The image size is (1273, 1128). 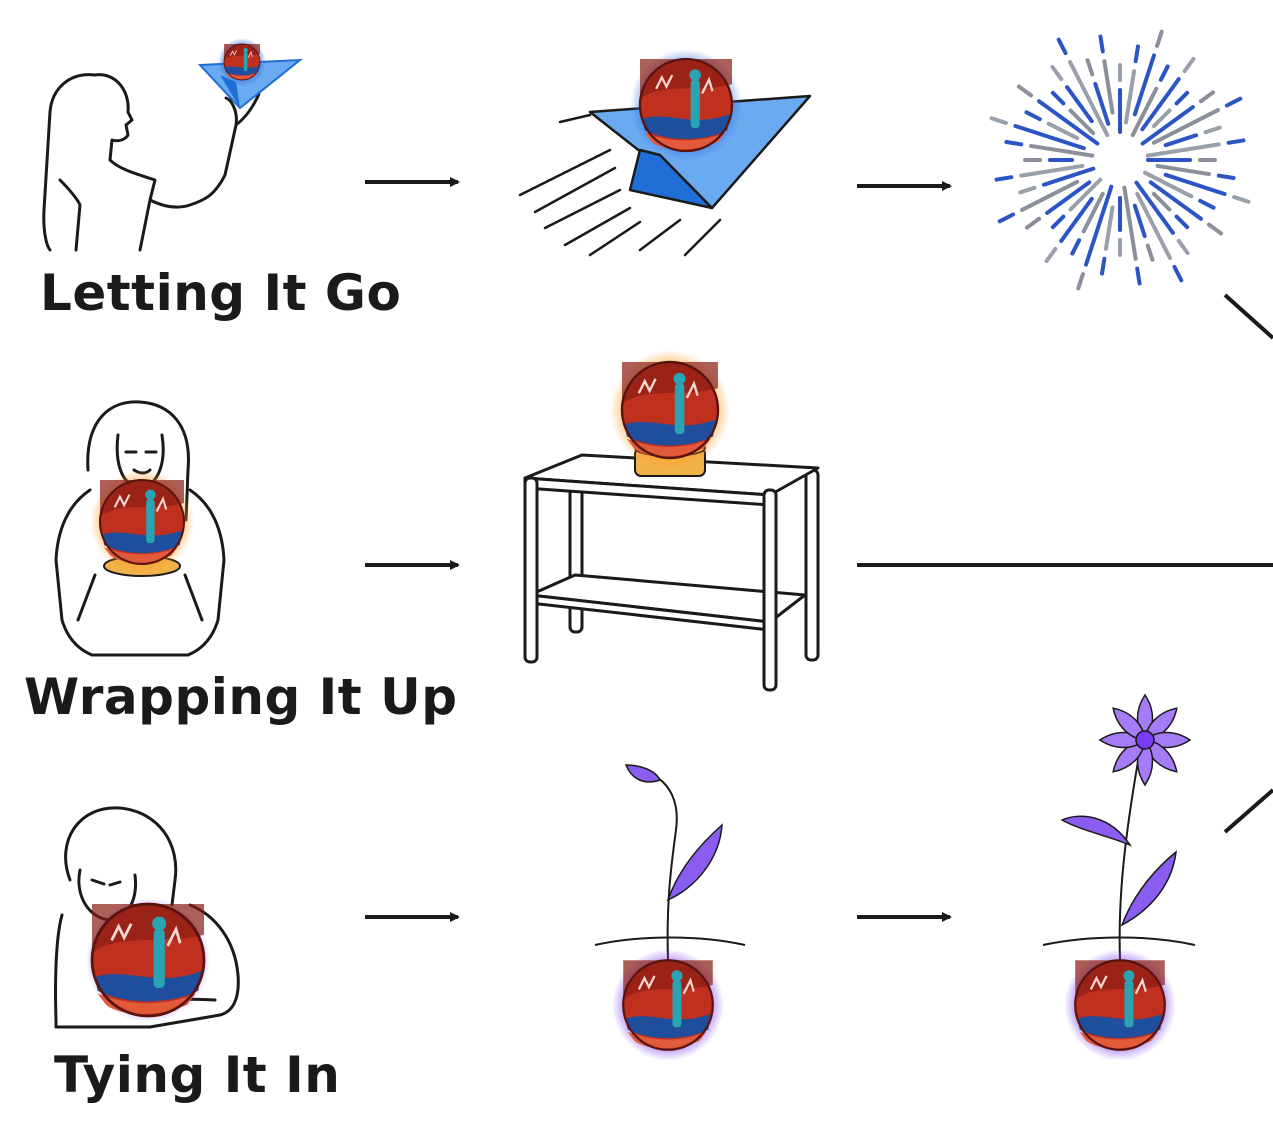 What do you see at coordinates (1120, 160) in the screenshot?
I see `burst-icon` at bounding box center [1120, 160].